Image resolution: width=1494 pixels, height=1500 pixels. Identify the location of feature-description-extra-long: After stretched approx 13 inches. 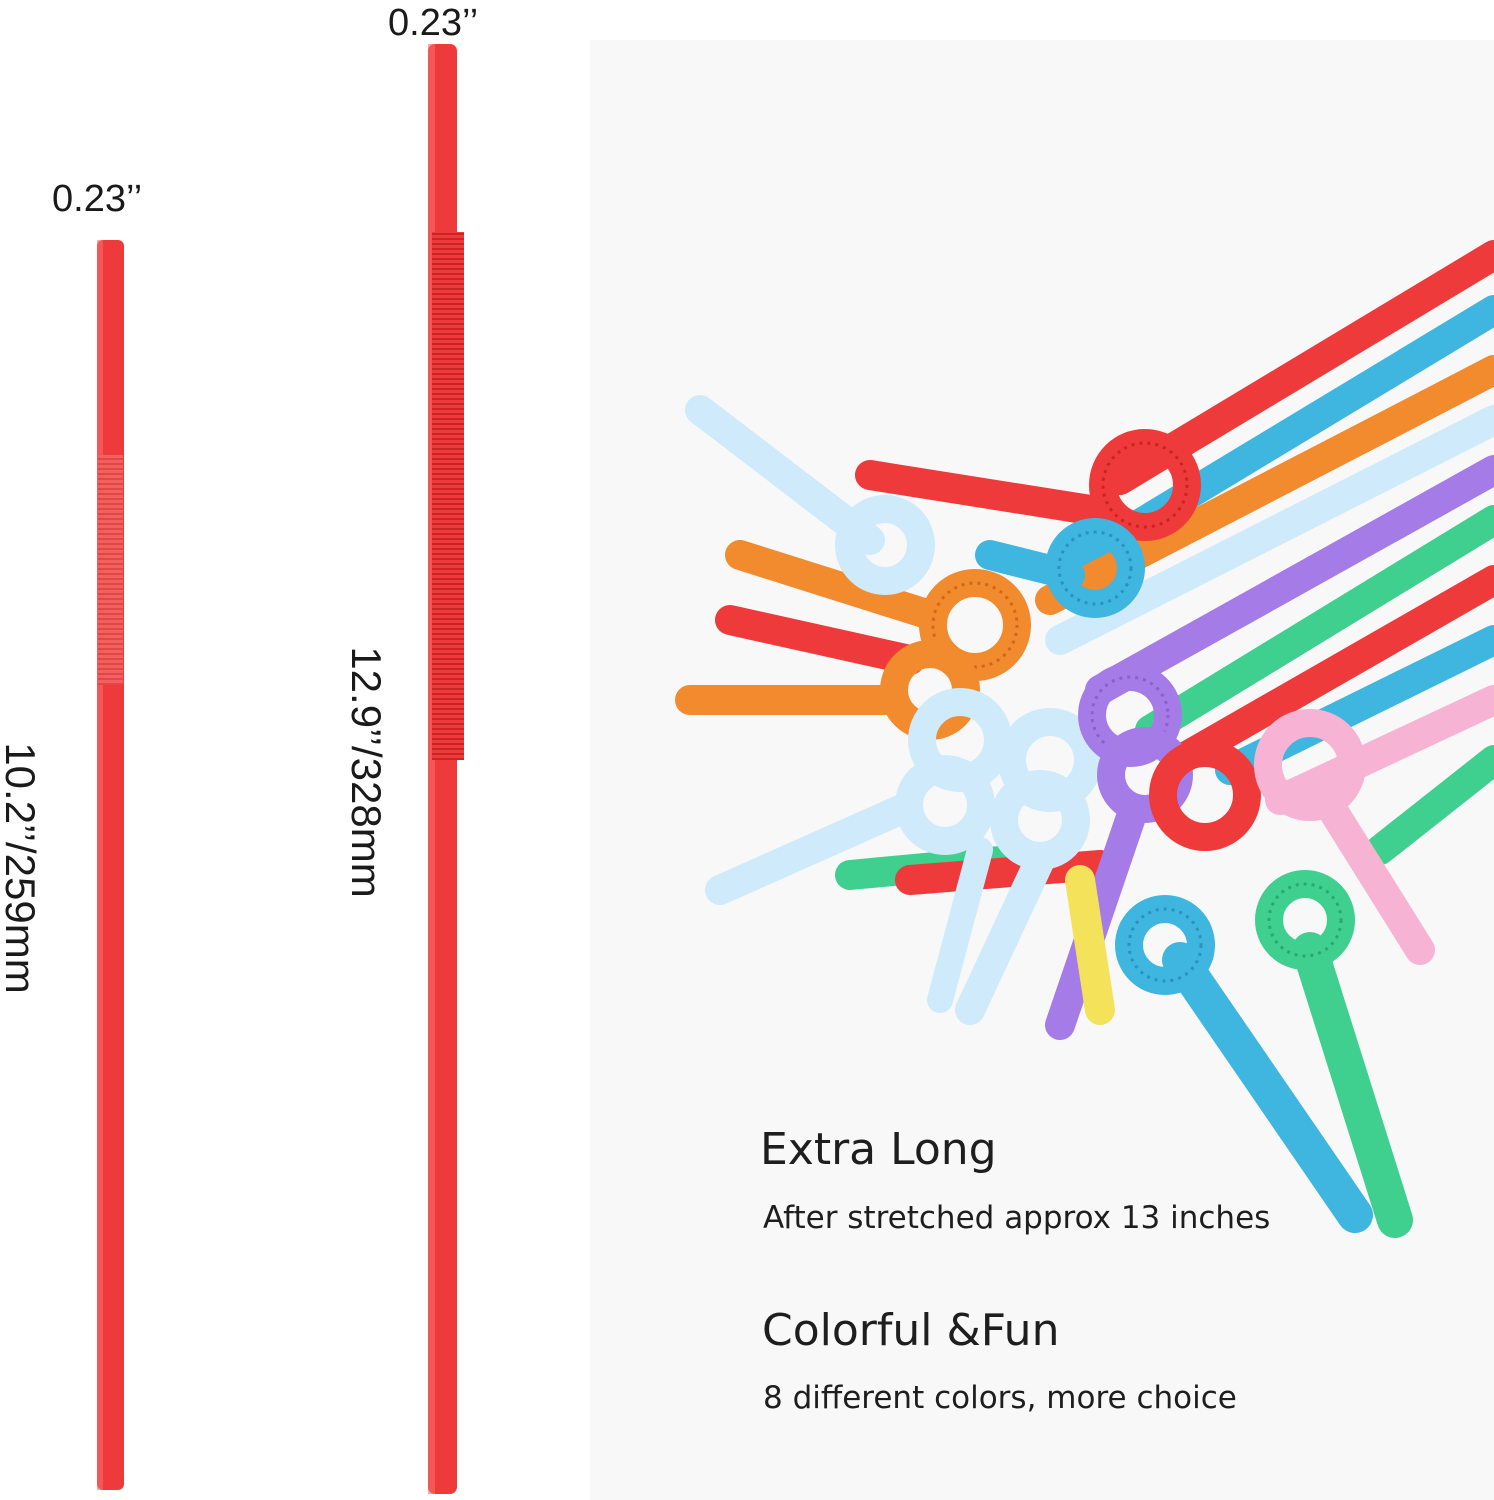
(1017, 1218).